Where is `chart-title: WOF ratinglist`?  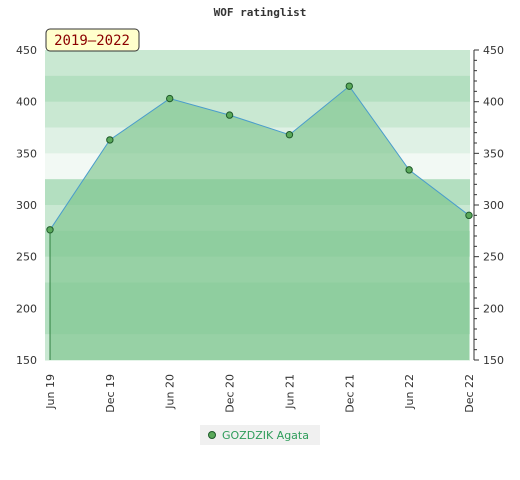
chart-title: WOF ratinglist is located at coordinates (260, 12).